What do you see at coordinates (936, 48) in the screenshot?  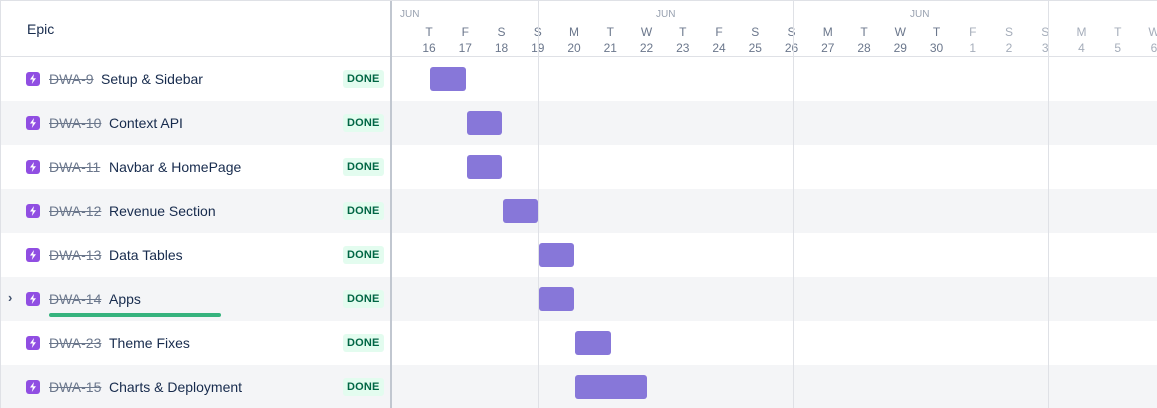 I see `day-number: 30` at bounding box center [936, 48].